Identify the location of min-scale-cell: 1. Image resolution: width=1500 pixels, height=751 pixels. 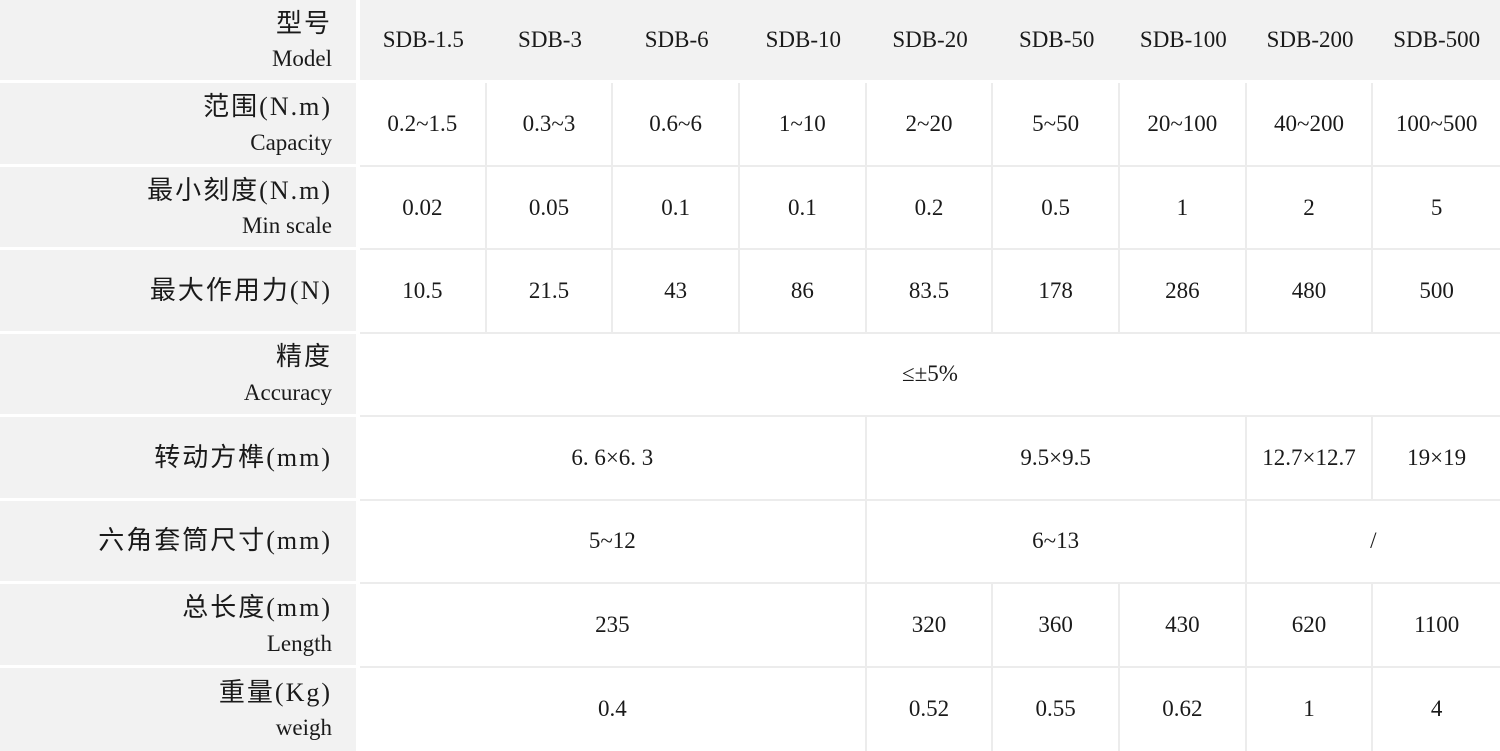
(1183, 208).